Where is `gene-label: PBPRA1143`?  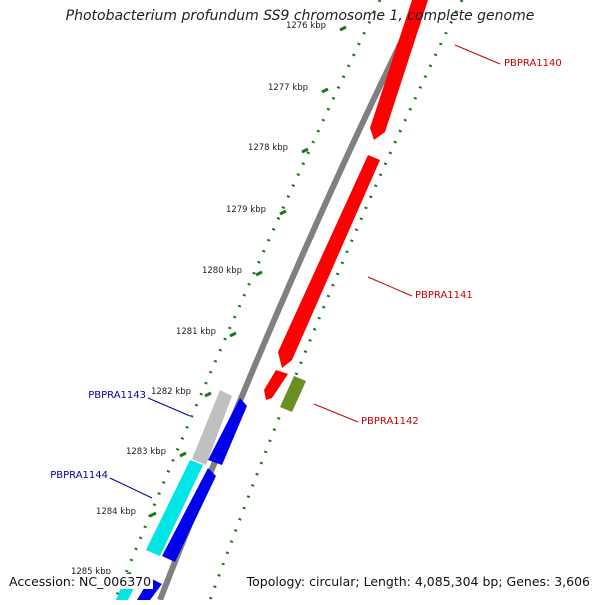 gene-label: PBPRA1143 is located at coordinates (117, 395).